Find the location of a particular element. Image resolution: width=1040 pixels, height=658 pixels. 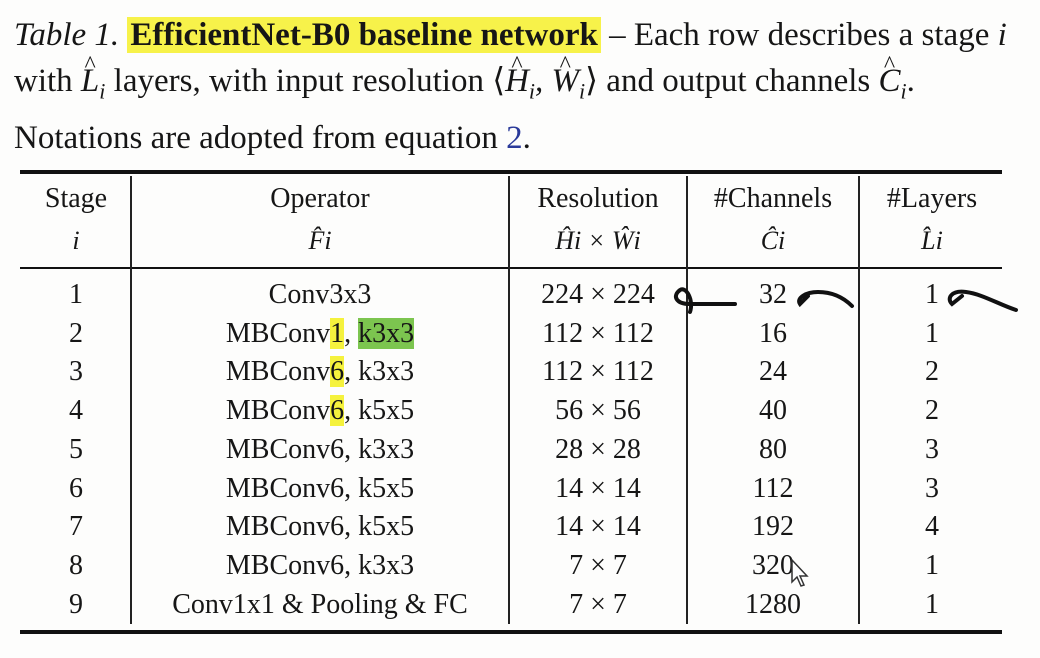

cell-resolution: 28 × 28 is located at coordinates (598, 449).